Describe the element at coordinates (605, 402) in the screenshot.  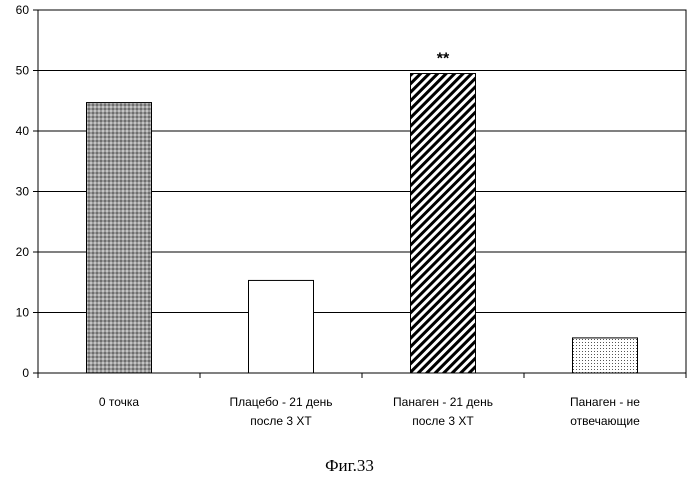
I see `x-category-label: Панаген - не` at that location.